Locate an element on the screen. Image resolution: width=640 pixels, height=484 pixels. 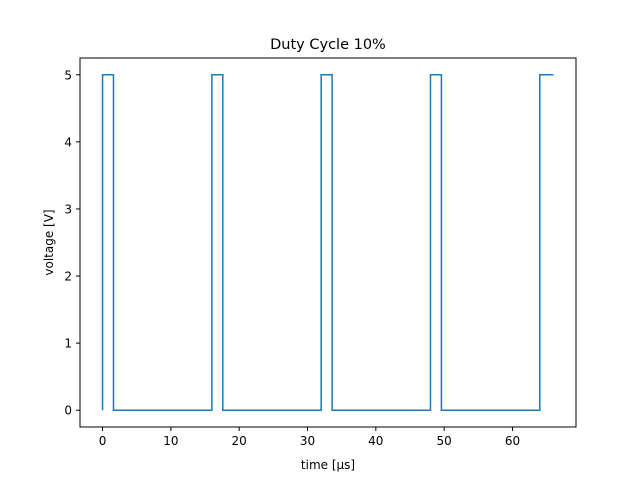
x-tick-label: 30 is located at coordinates (307, 441).